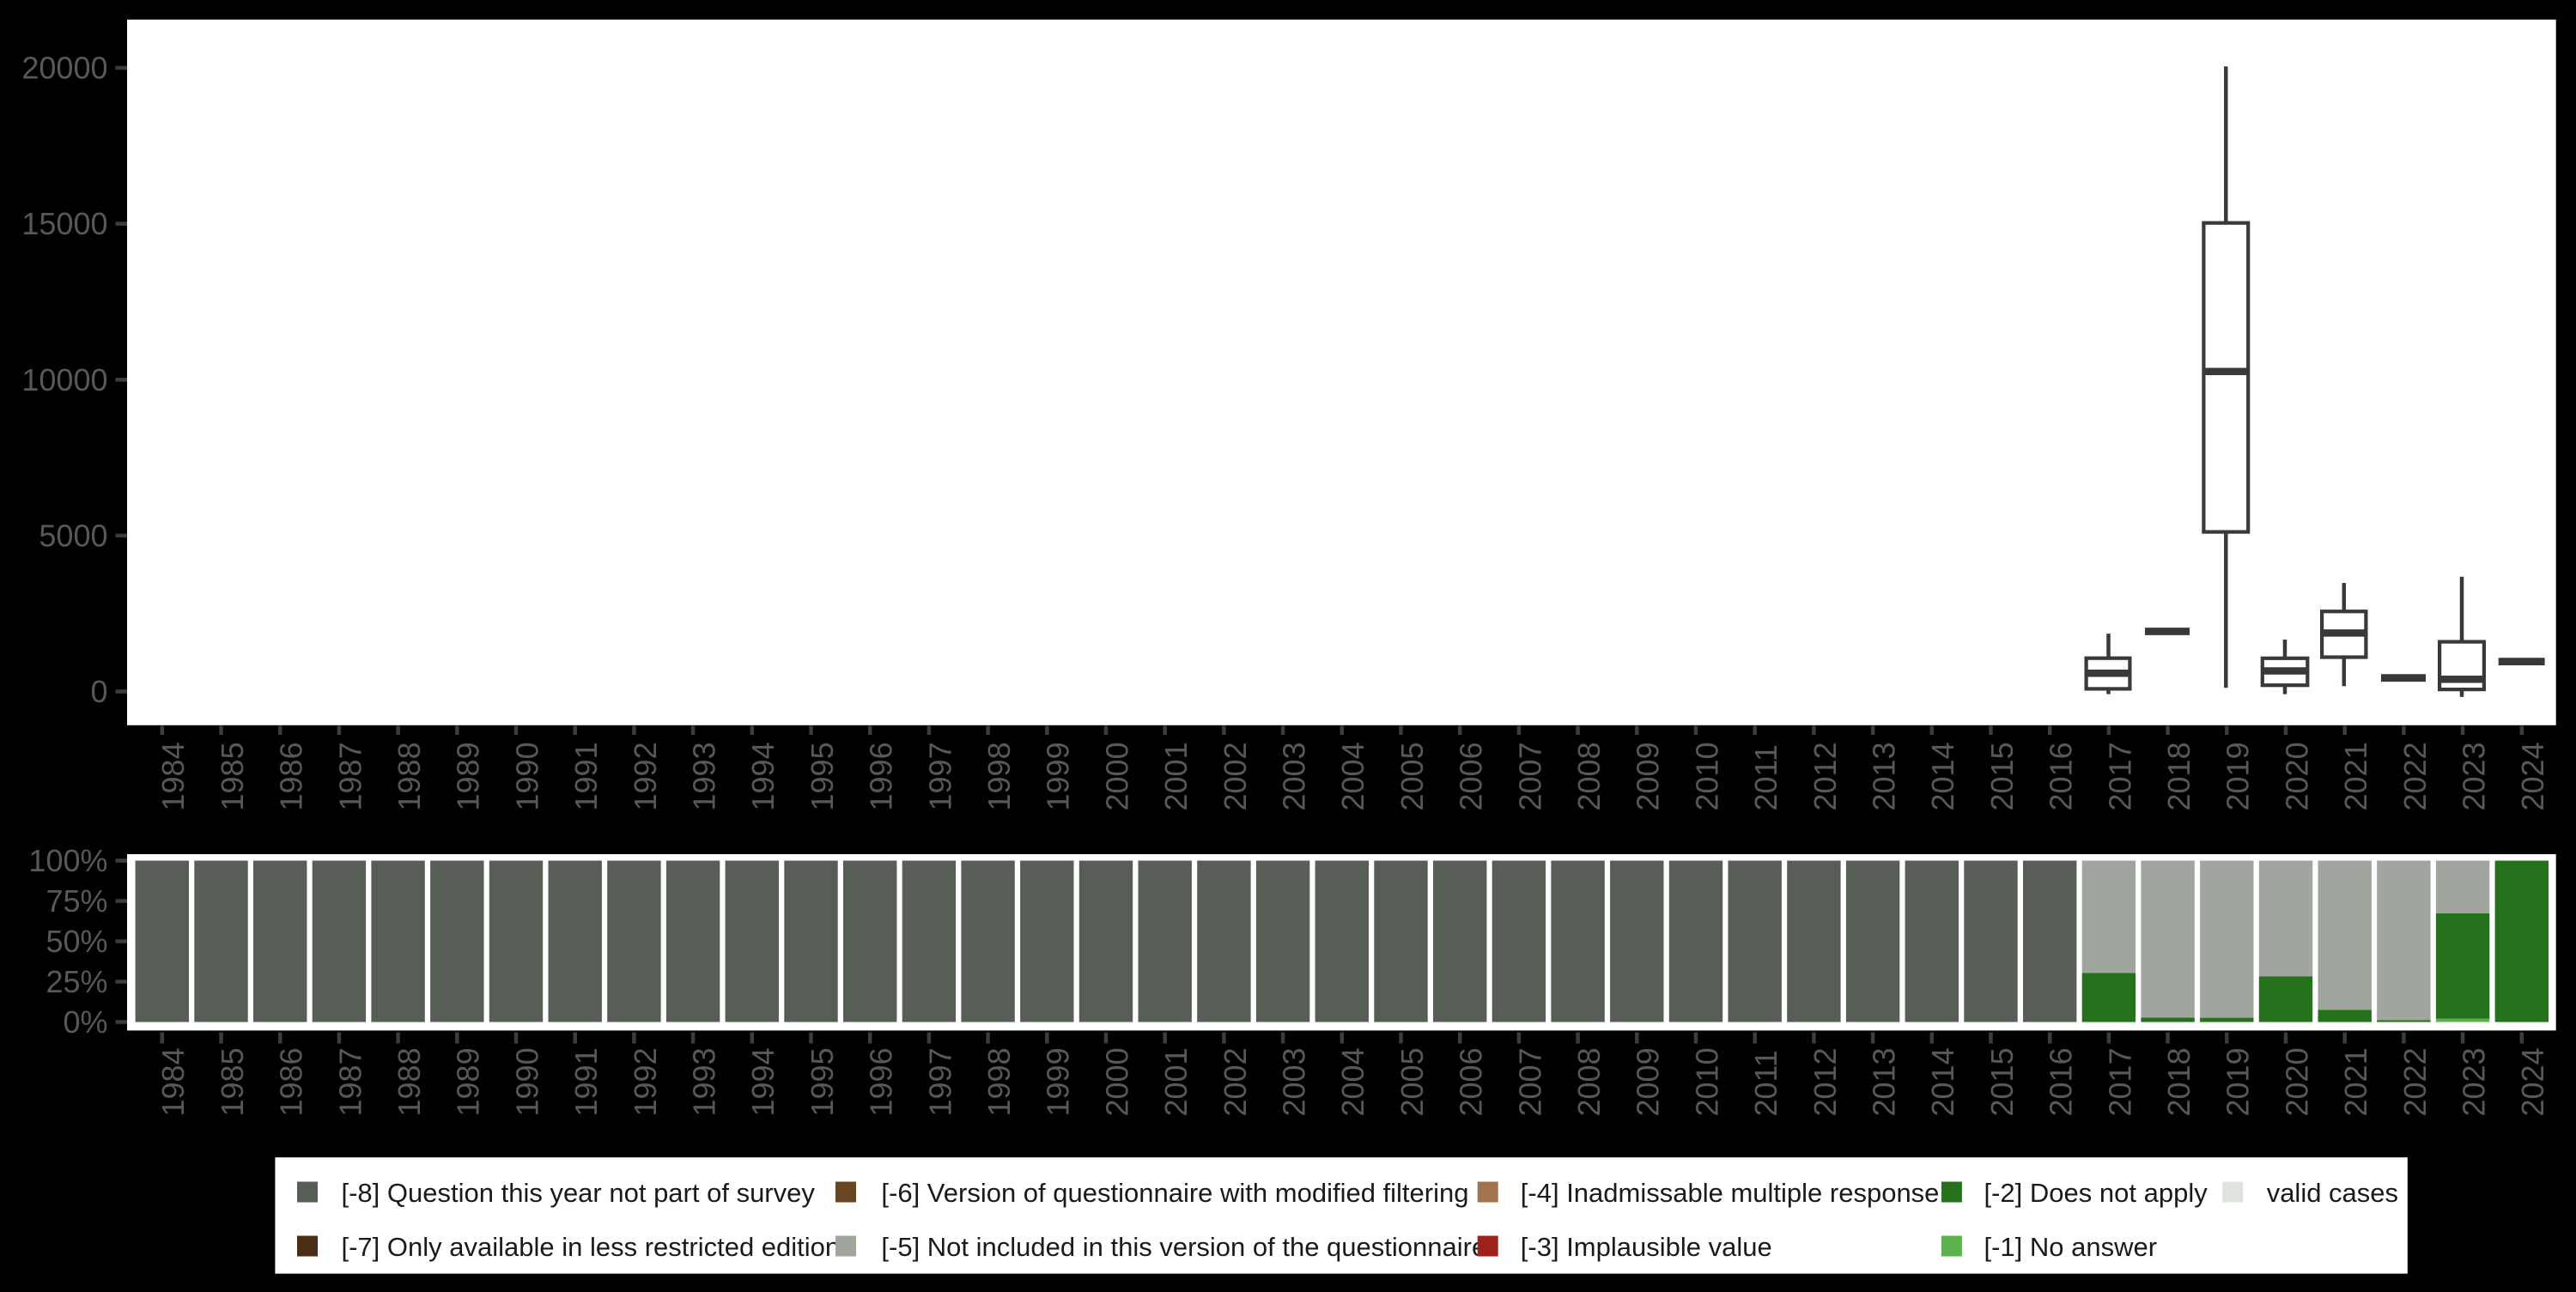 This screenshot has height=1292, width=2576. What do you see at coordinates (64, 68) in the screenshot?
I see `svg-text: 20000` at bounding box center [64, 68].